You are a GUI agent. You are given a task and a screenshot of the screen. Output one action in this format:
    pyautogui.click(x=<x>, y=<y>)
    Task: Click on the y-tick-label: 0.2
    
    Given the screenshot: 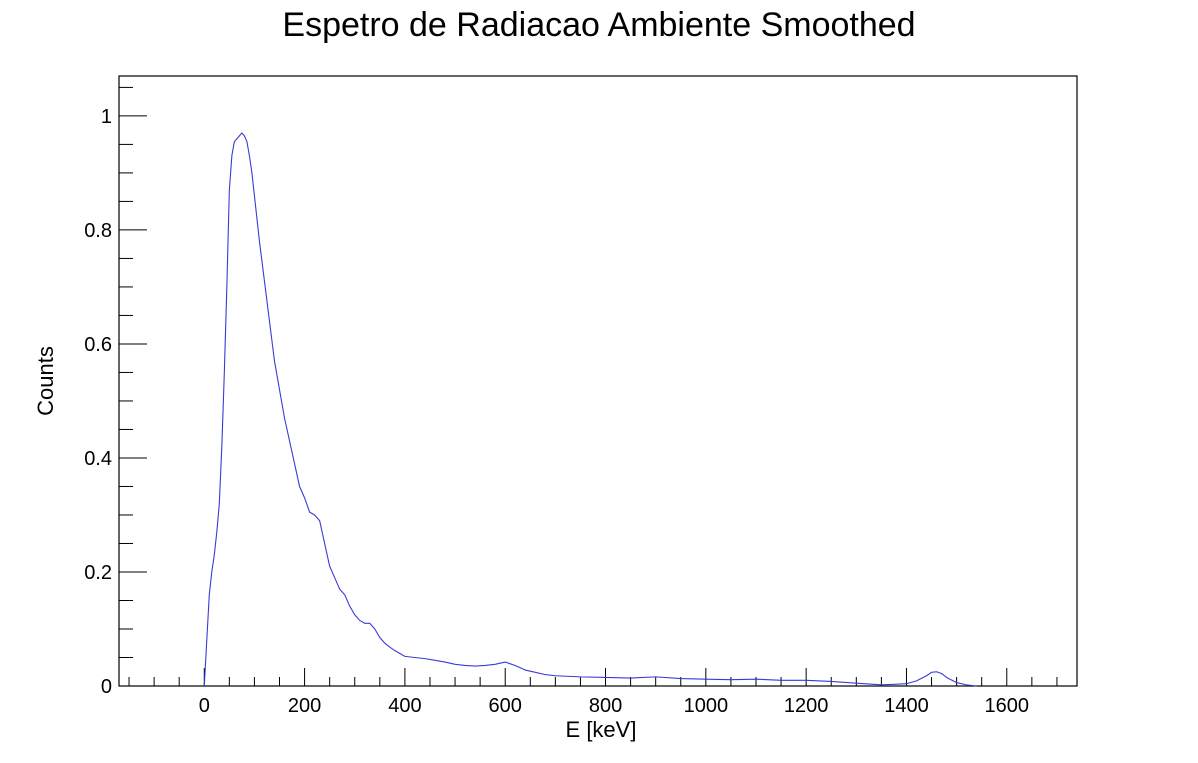 What is the action you would take?
    pyautogui.click(x=98, y=573)
    